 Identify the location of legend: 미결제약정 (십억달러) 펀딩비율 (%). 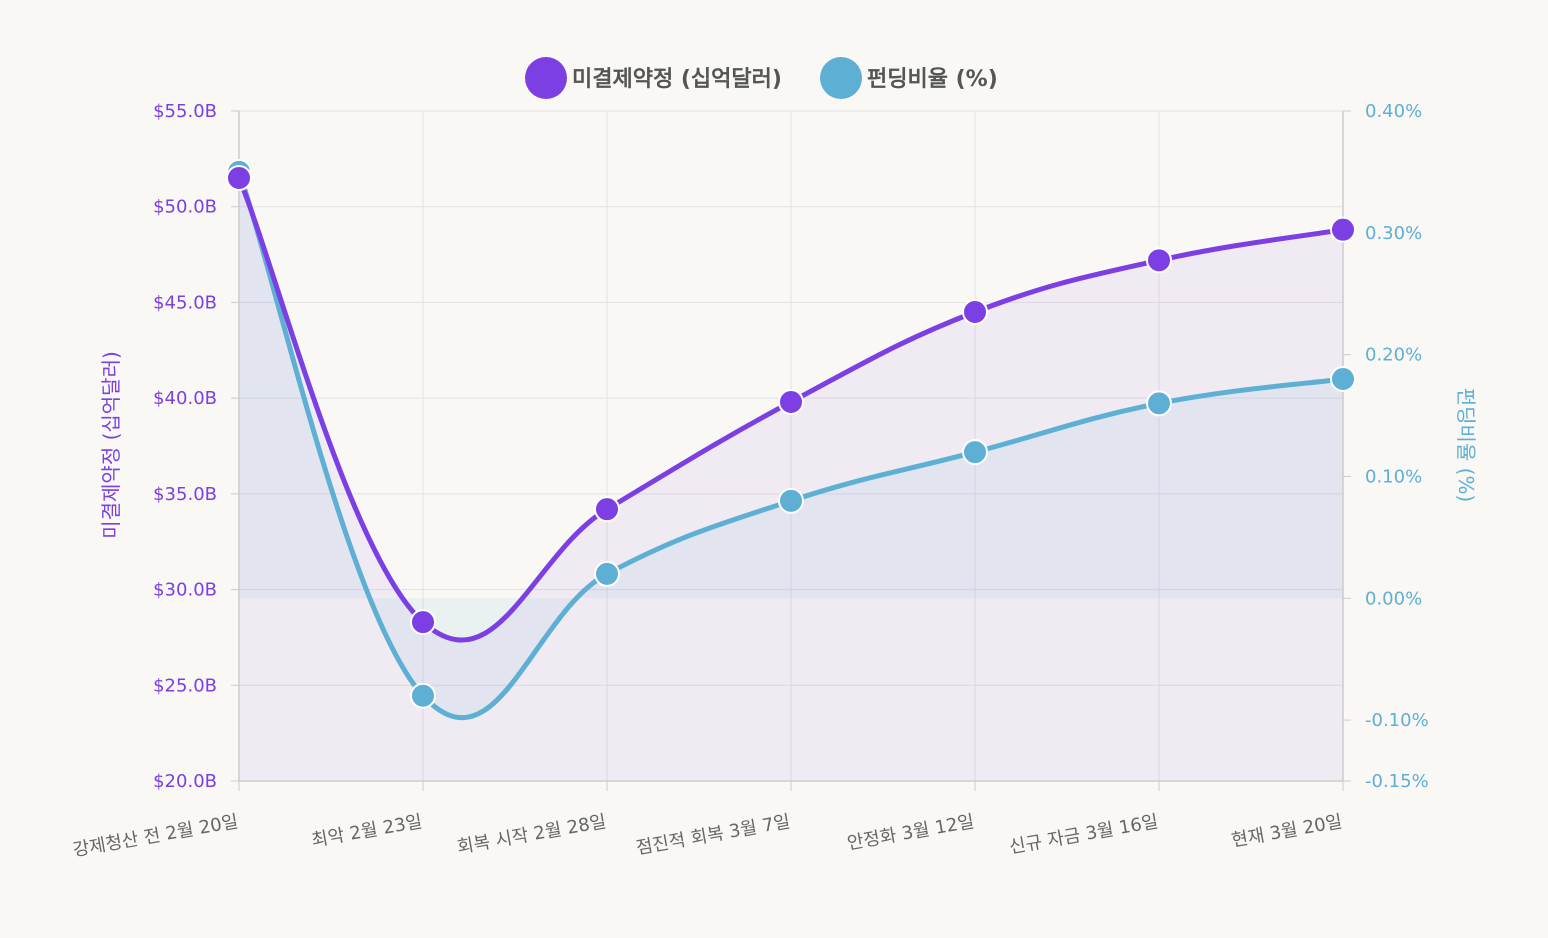
(761, 78).